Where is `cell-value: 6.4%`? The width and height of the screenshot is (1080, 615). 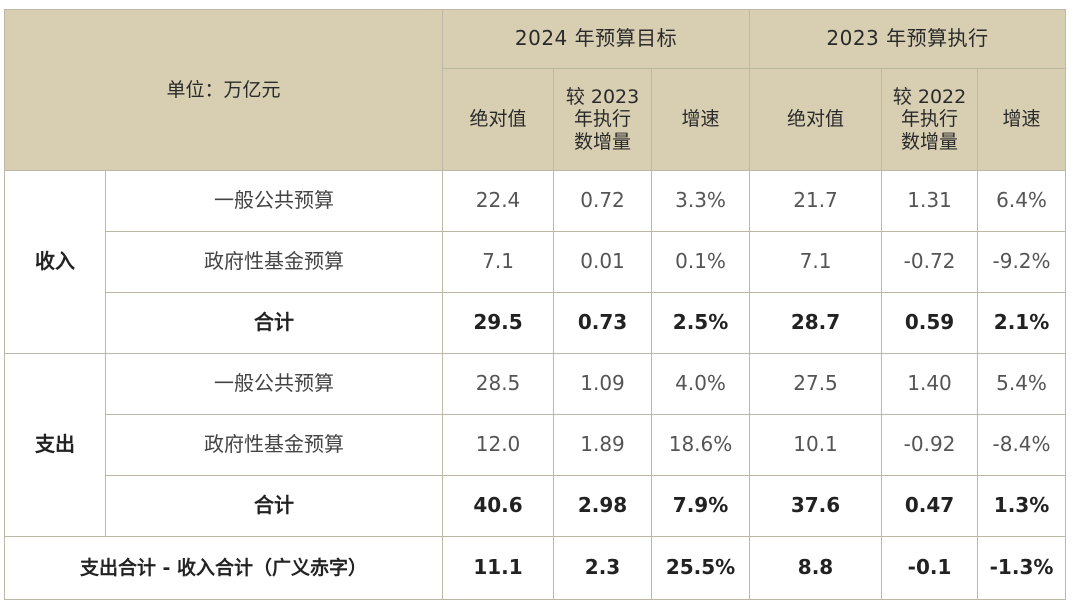
cell-value: 6.4% is located at coordinates (1022, 201).